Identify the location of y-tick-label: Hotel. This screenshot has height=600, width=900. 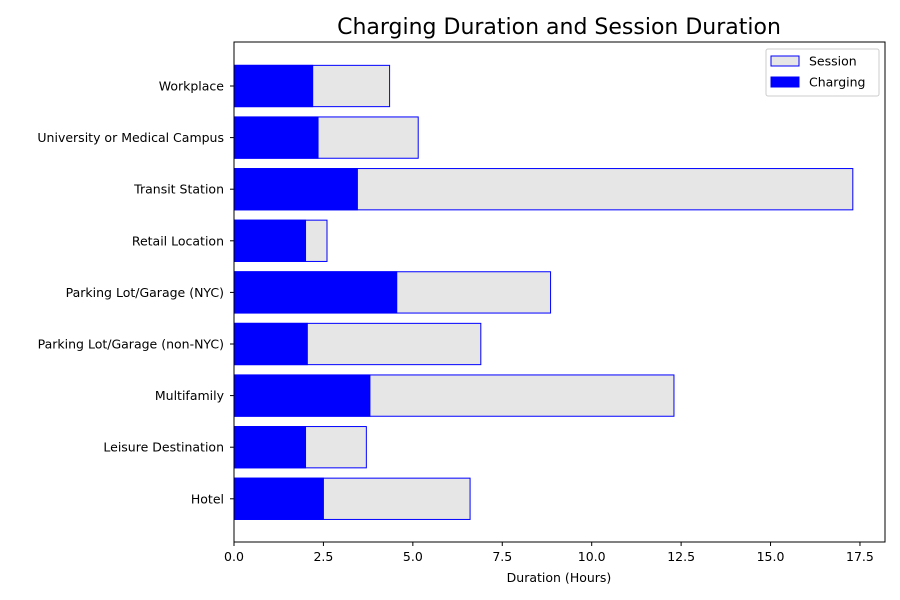
(207, 498).